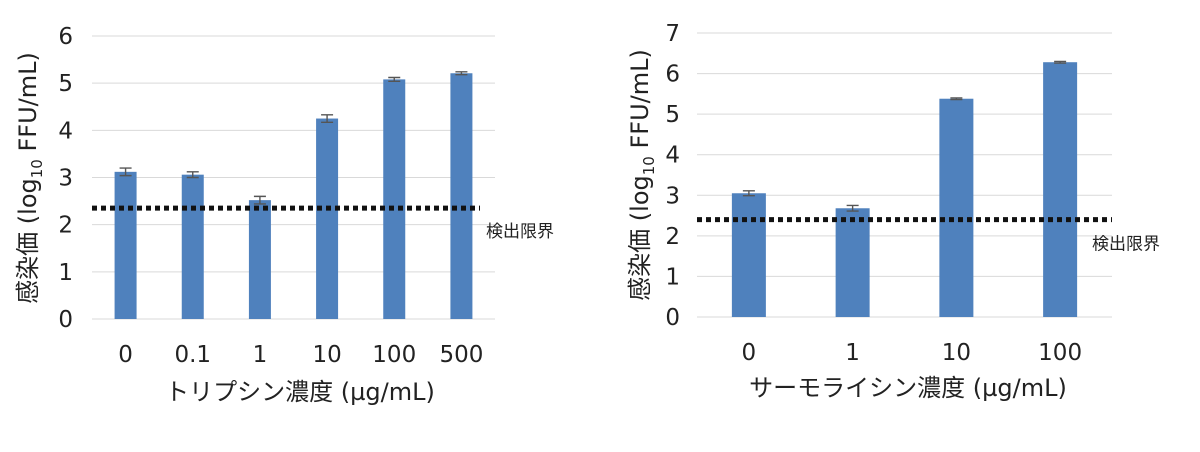 The width and height of the screenshot is (1200, 452). Describe the element at coordinates (672, 34) in the screenshot. I see `y-tick-label: 7` at that location.